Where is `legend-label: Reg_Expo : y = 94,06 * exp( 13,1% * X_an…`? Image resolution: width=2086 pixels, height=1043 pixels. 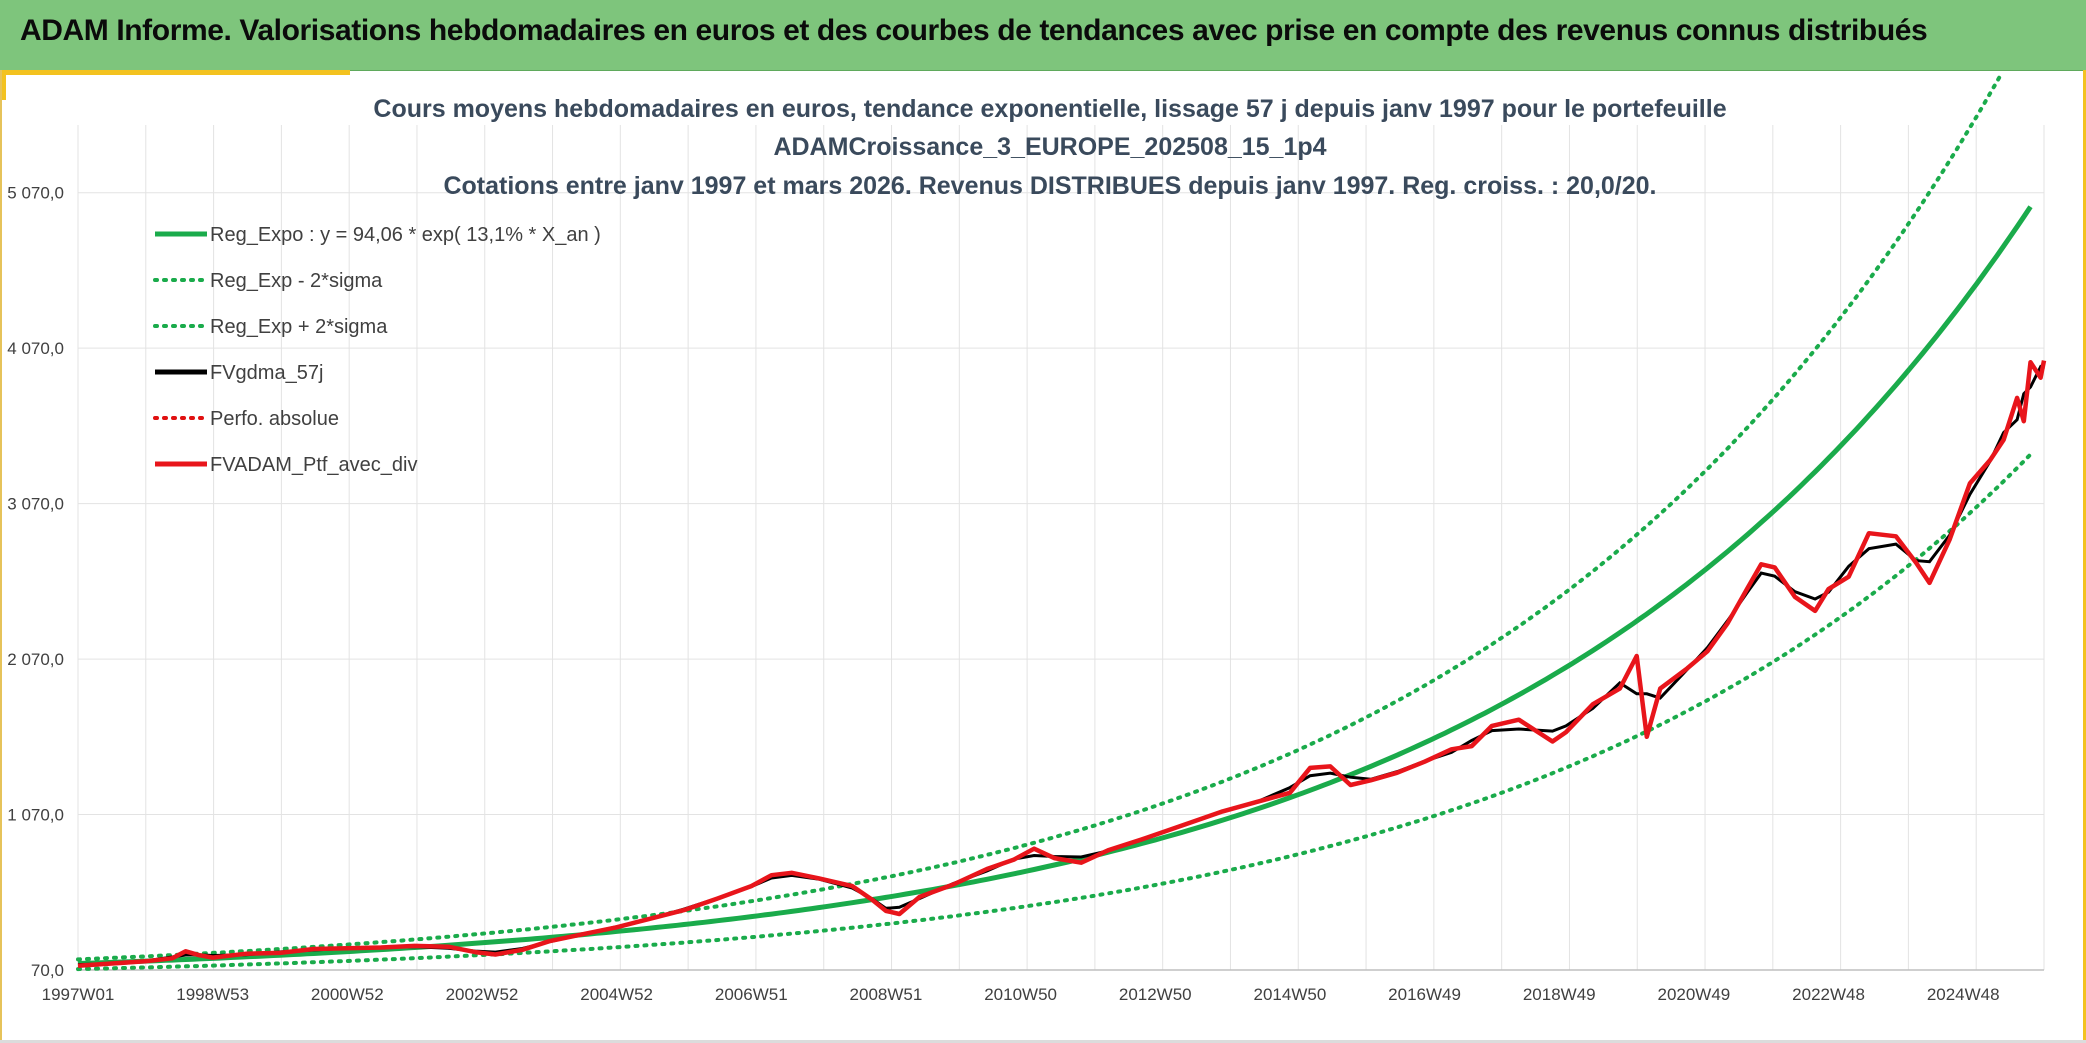
legend-label: Reg_Expo : y = 94,06 * exp( 13,1% * X_an… is located at coordinates (405, 235).